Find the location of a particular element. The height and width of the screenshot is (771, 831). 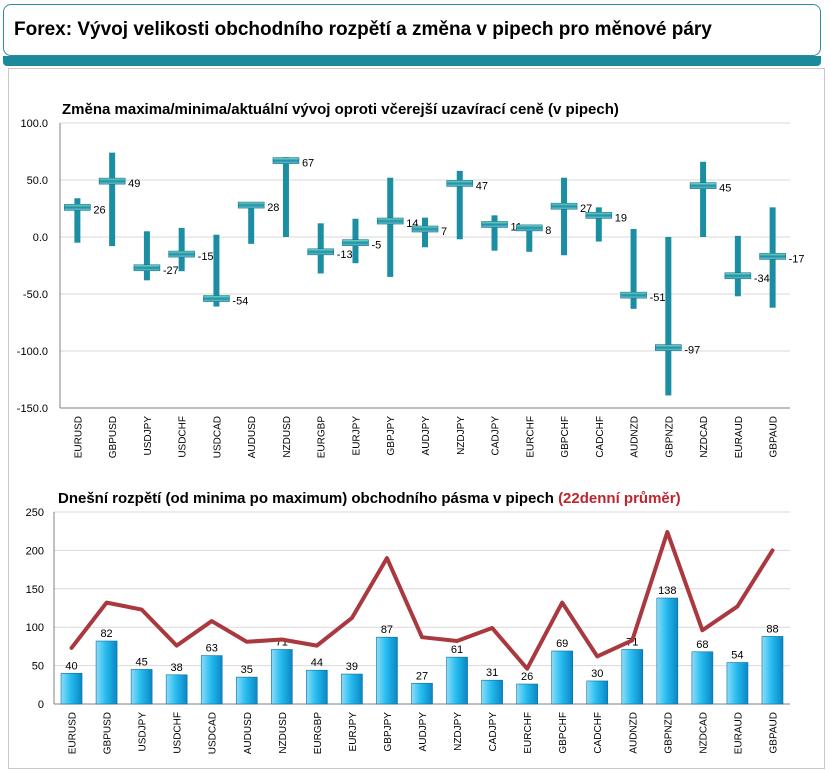

range-category-label: AUDJPY is located at coordinates (426, 436).